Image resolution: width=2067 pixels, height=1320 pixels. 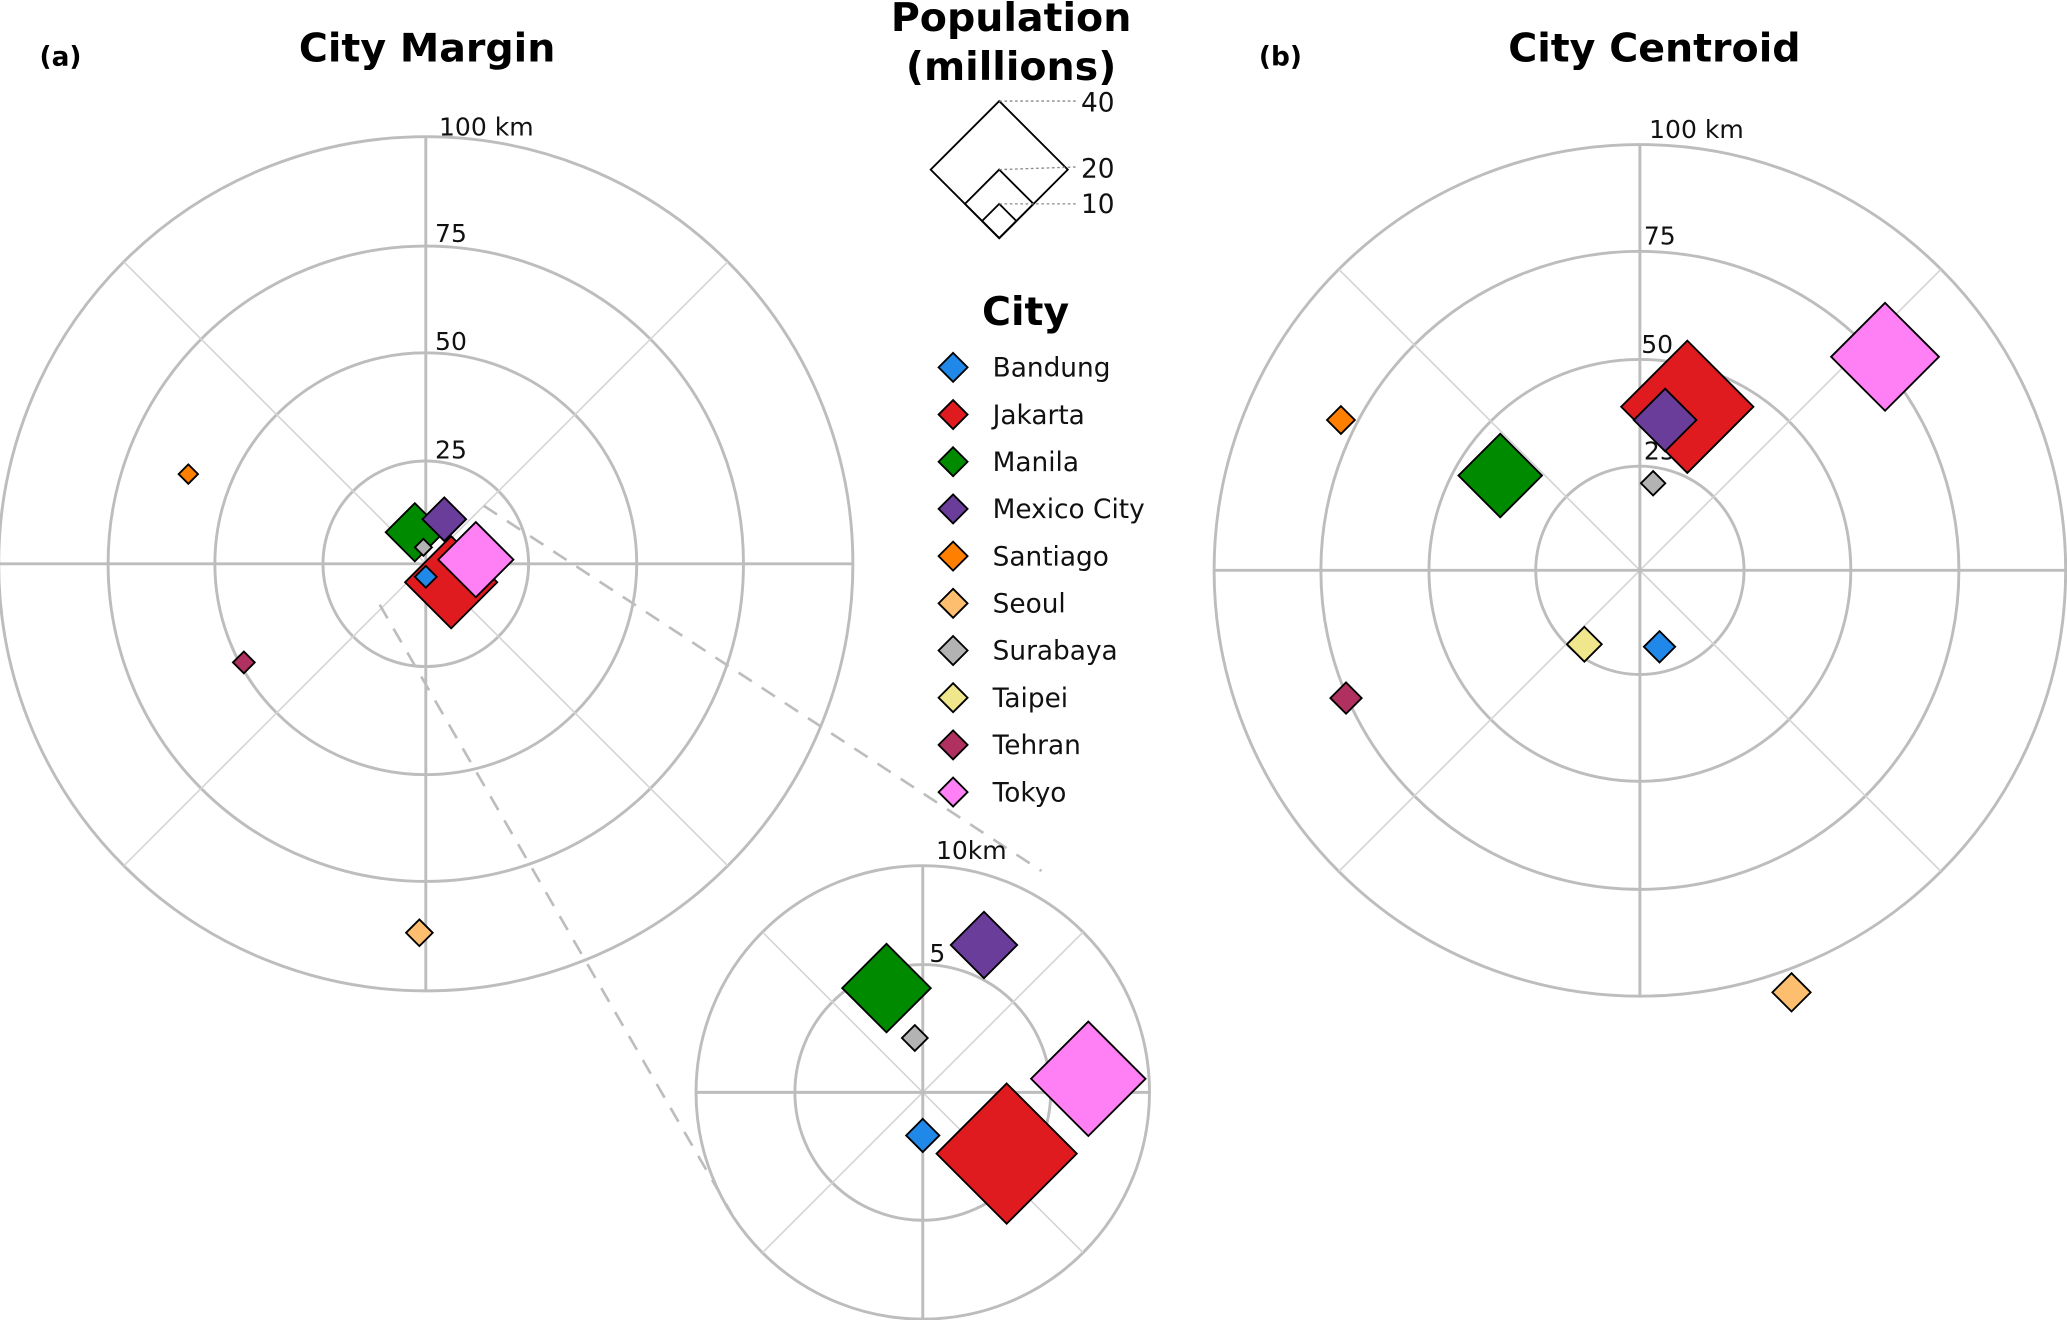 I want to click on size-legend-label-20: 20, so click(x=1098, y=170).